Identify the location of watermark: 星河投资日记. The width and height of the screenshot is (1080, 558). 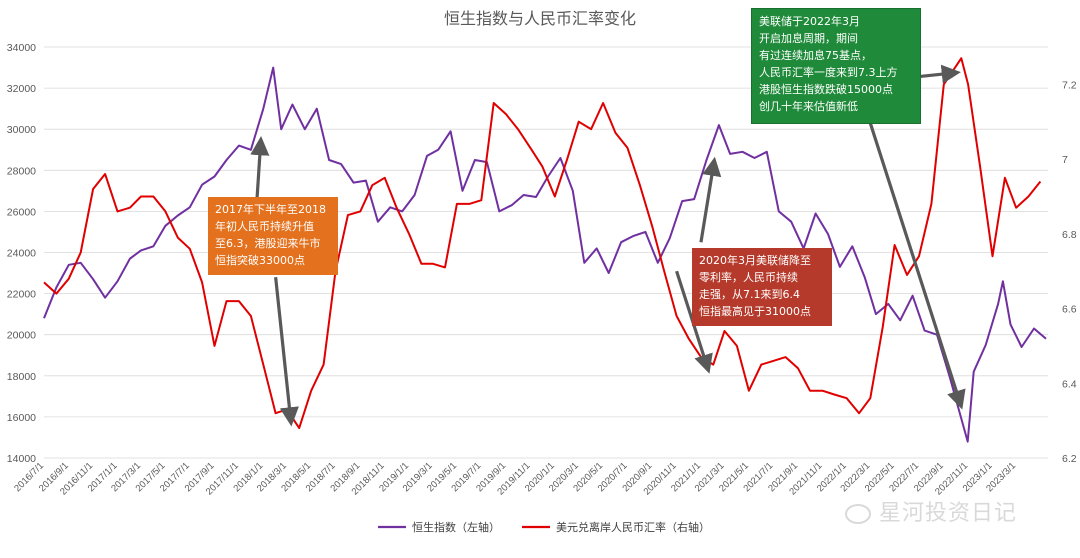
(931, 511).